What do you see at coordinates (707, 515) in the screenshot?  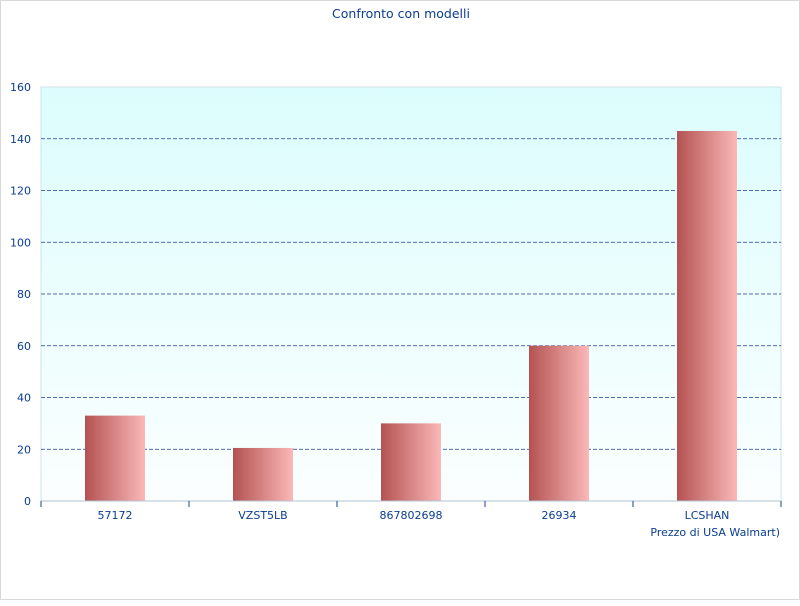 I see `x-tick-label: LCSHAN` at bounding box center [707, 515].